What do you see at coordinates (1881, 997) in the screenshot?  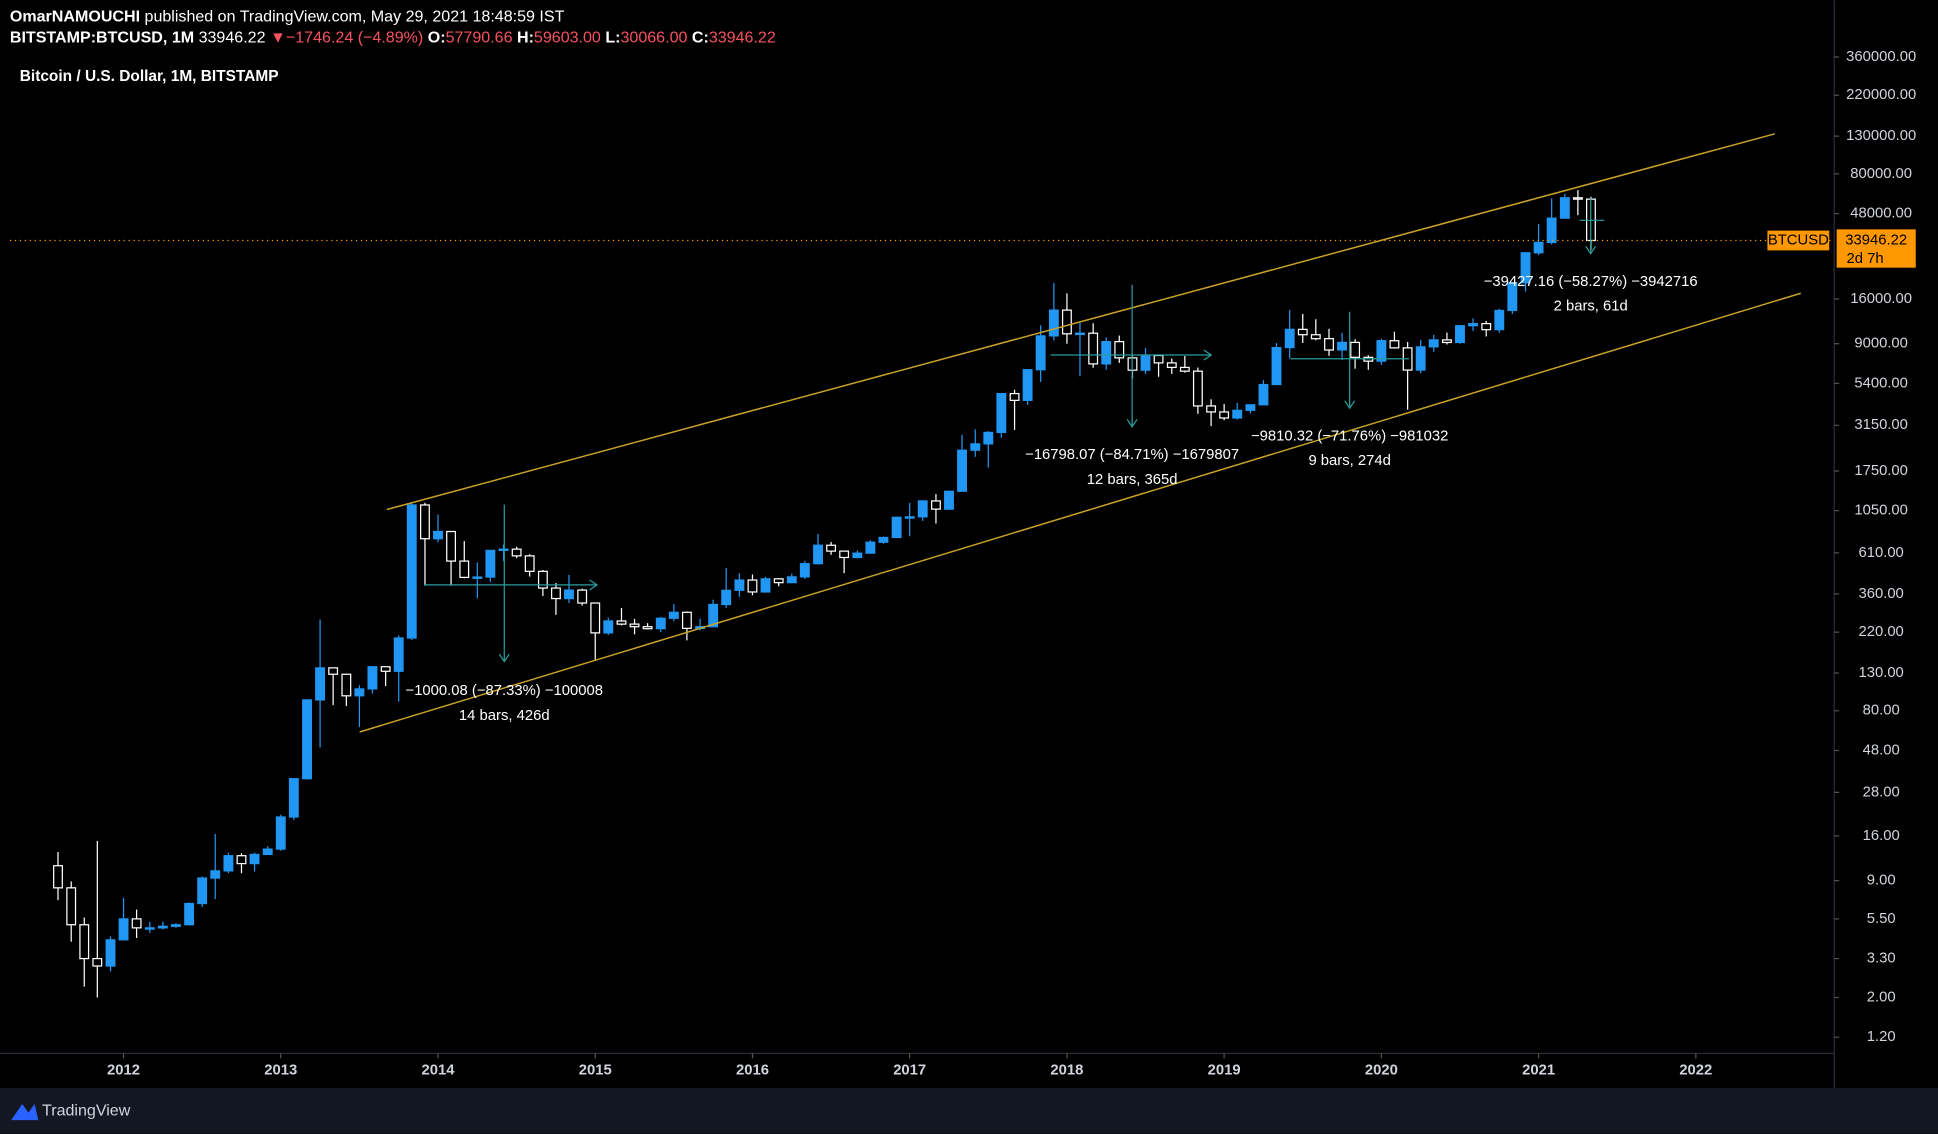 I see `y-tick-label: 2.00` at bounding box center [1881, 997].